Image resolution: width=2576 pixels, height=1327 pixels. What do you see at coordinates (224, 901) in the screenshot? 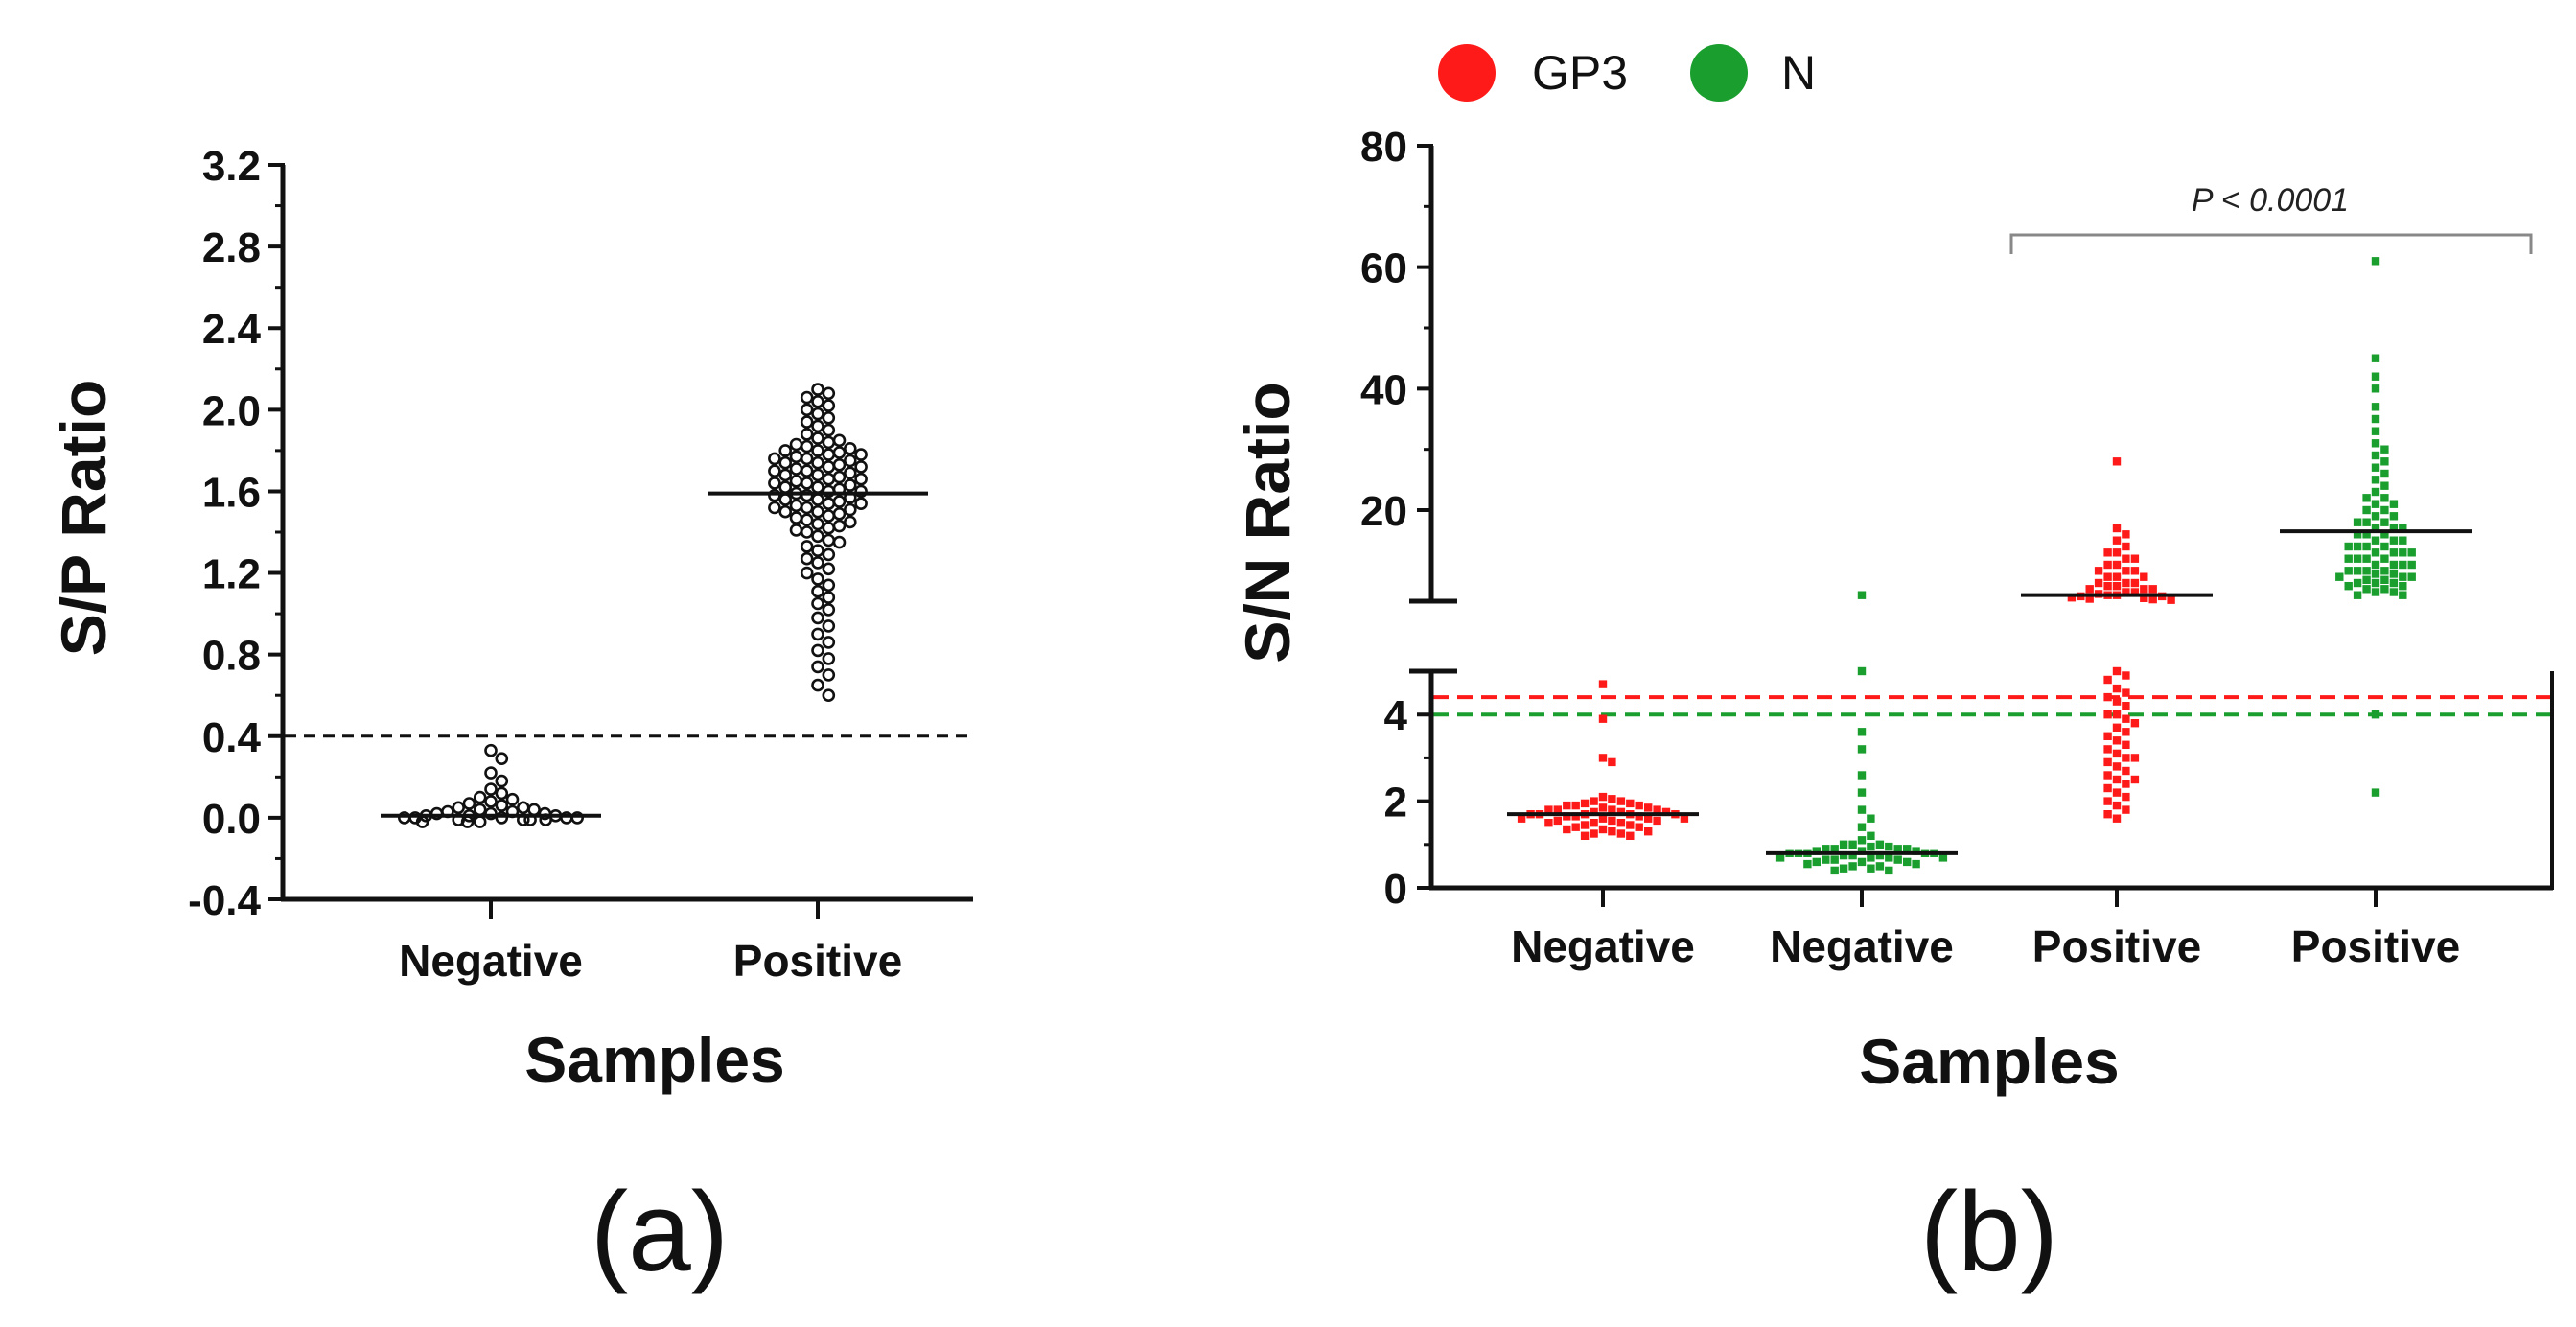
I see `panel-a-y-tick-label: -0.4` at bounding box center [224, 901].